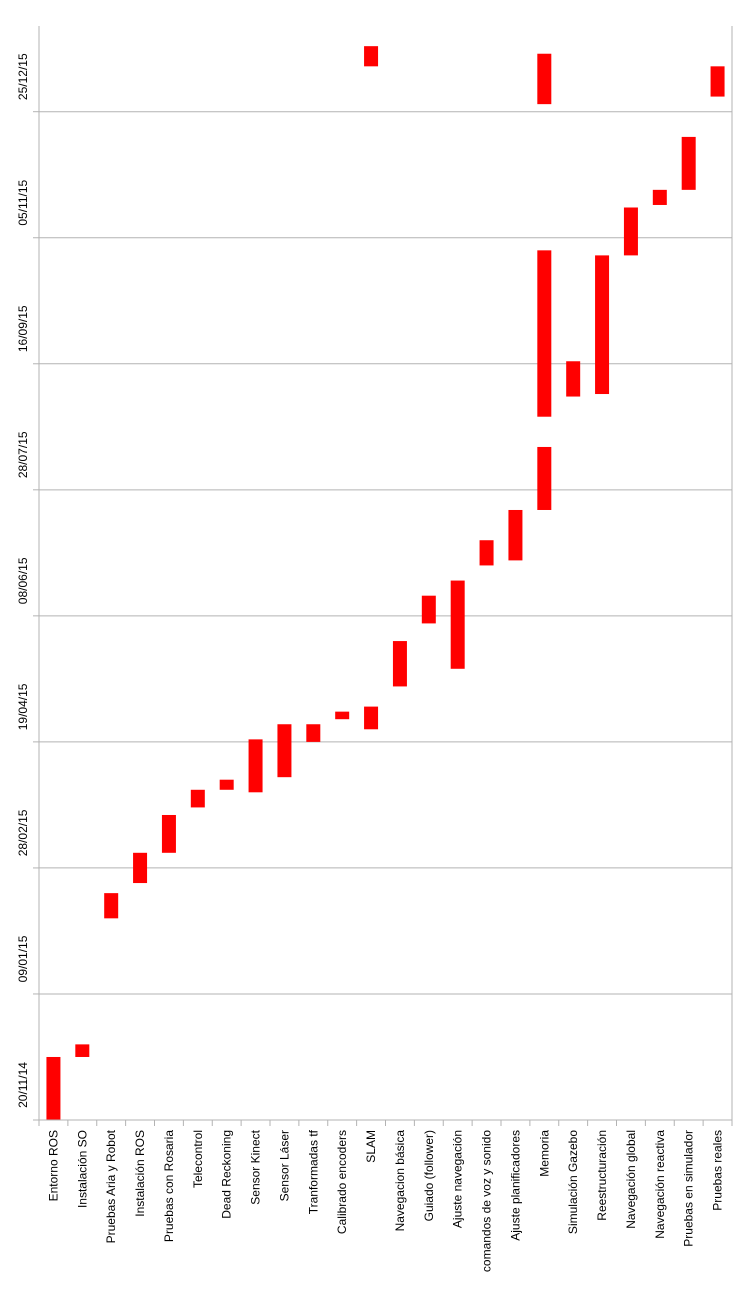  I want to click on x-category-label: Guiado (follower), so click(429, 1175).